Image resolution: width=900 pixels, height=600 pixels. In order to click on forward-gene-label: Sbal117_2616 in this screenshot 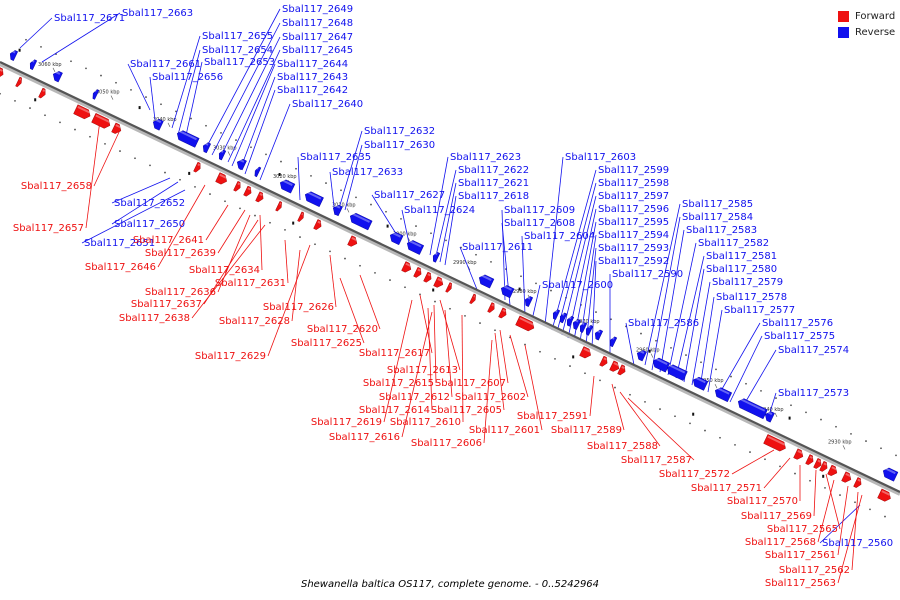, I will do `click(364, 437)`.